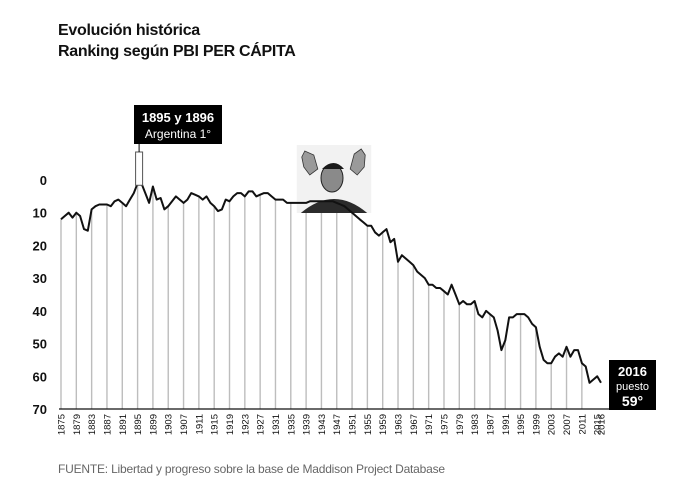 The height and width of the screenshot is (487, 680). I want to click on x-tick-label: 1951, so click(353, 424).